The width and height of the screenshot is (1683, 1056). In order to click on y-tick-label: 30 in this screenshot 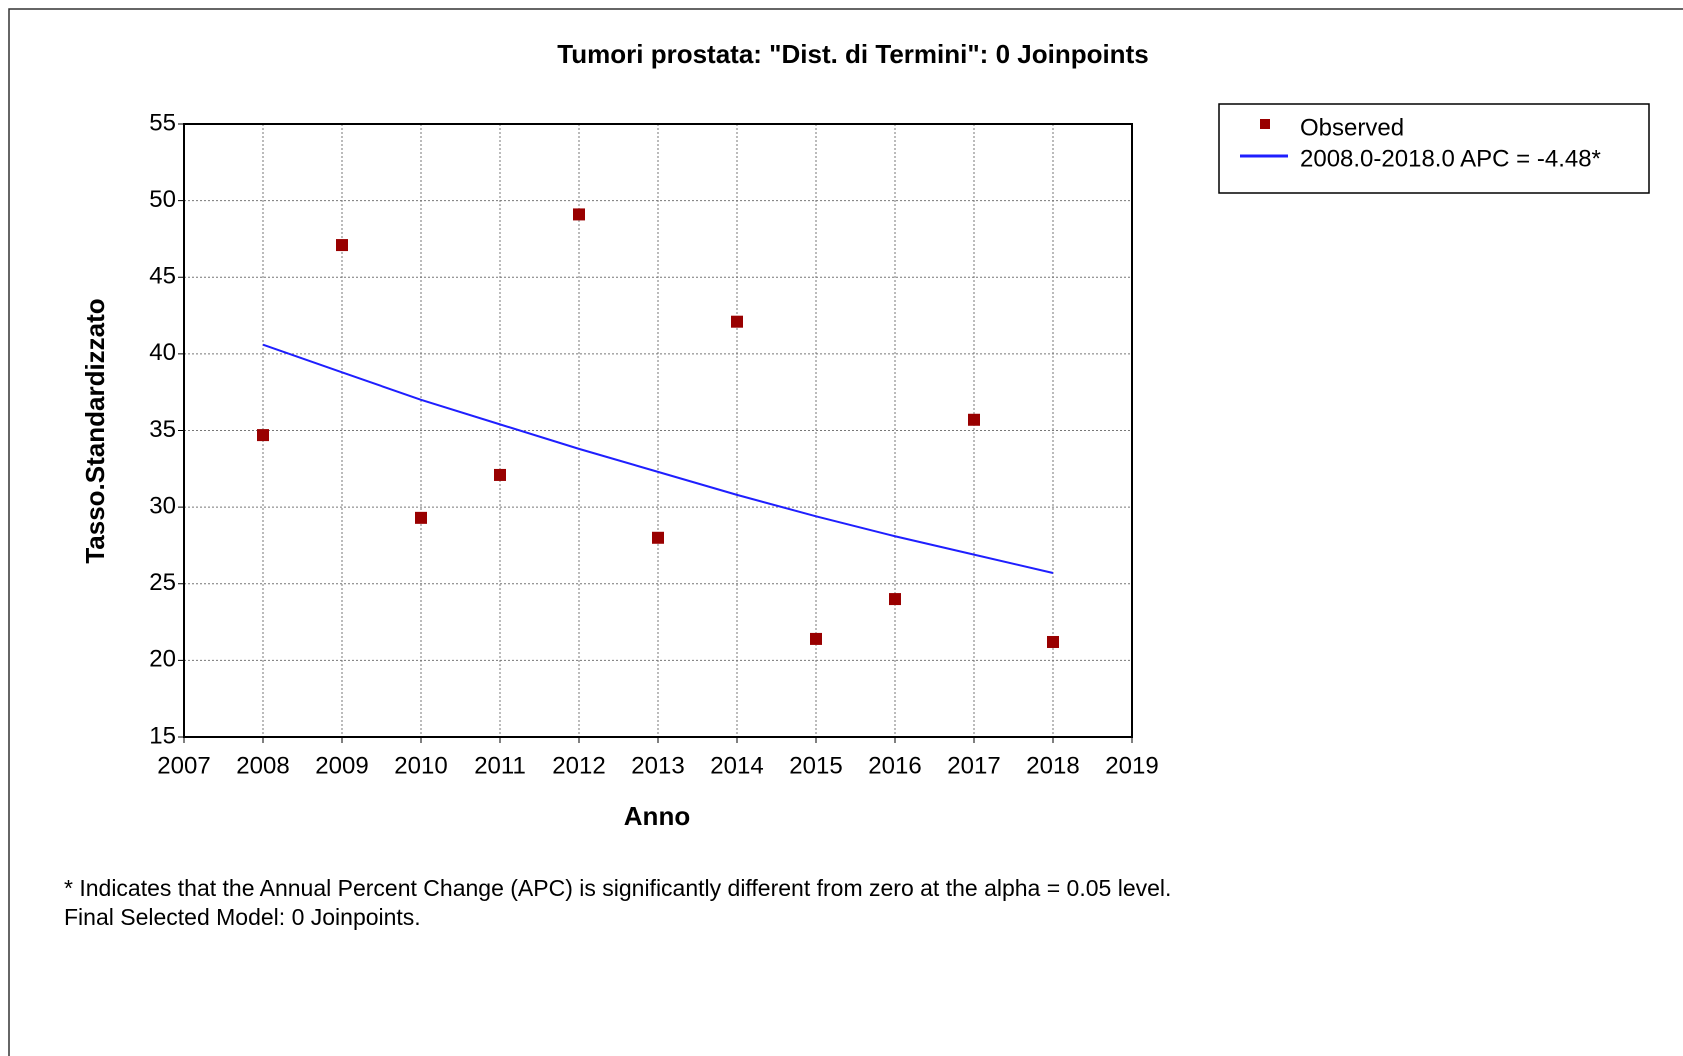, I will do `click(162, 505)`.